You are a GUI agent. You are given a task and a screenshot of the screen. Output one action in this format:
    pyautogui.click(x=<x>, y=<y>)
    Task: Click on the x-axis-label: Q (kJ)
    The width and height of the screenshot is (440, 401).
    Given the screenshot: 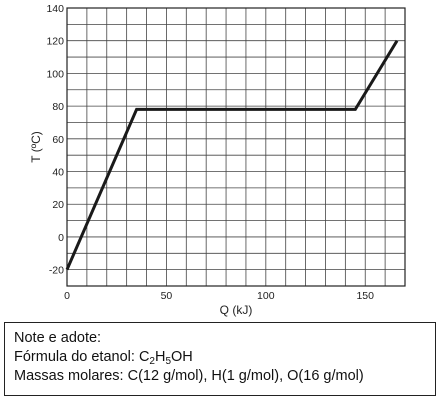 What is the action you would take?
    pyautogui.click(x=236, y=310)
    